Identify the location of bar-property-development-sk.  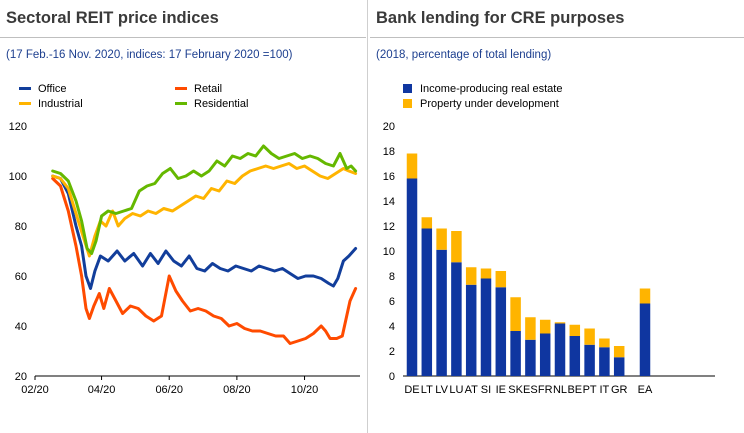
(515, 314).